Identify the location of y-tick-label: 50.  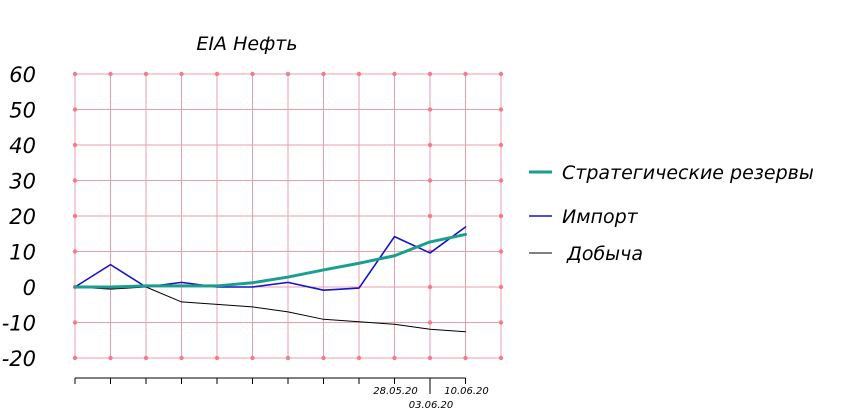
(22, 111).